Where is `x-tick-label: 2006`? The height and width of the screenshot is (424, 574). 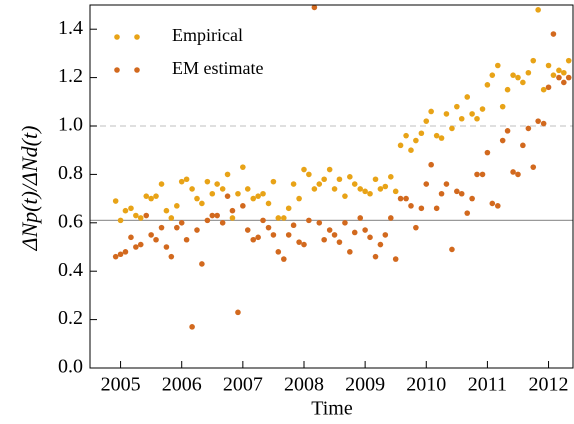
x-tick-label: 2006 is located at coordinates (182, 385).